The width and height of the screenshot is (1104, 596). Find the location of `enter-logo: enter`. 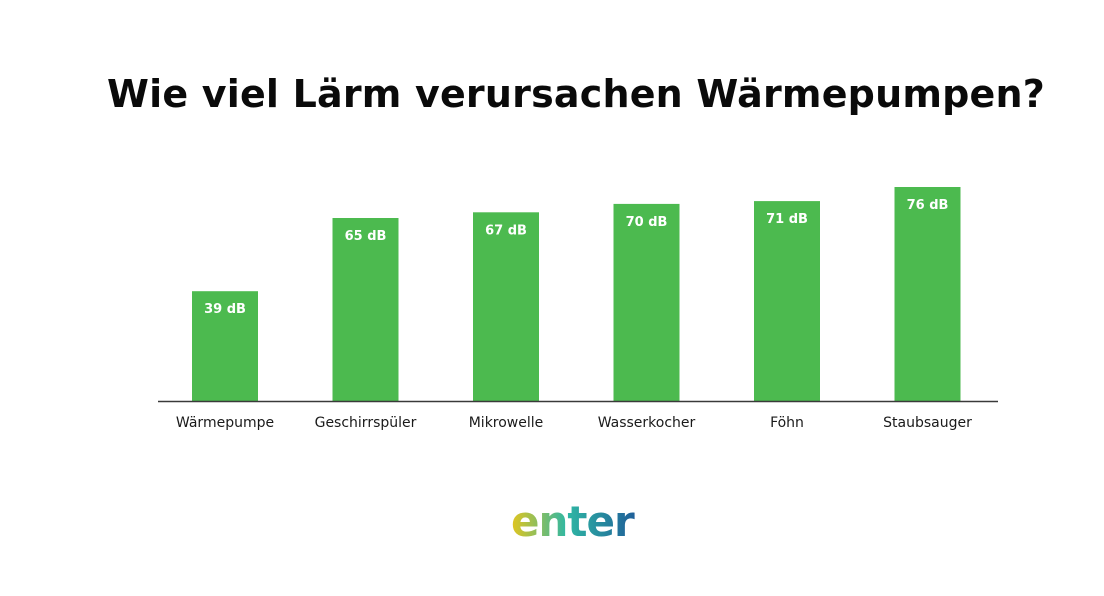

enter-logo: enter is located at coordinates (573, 521).